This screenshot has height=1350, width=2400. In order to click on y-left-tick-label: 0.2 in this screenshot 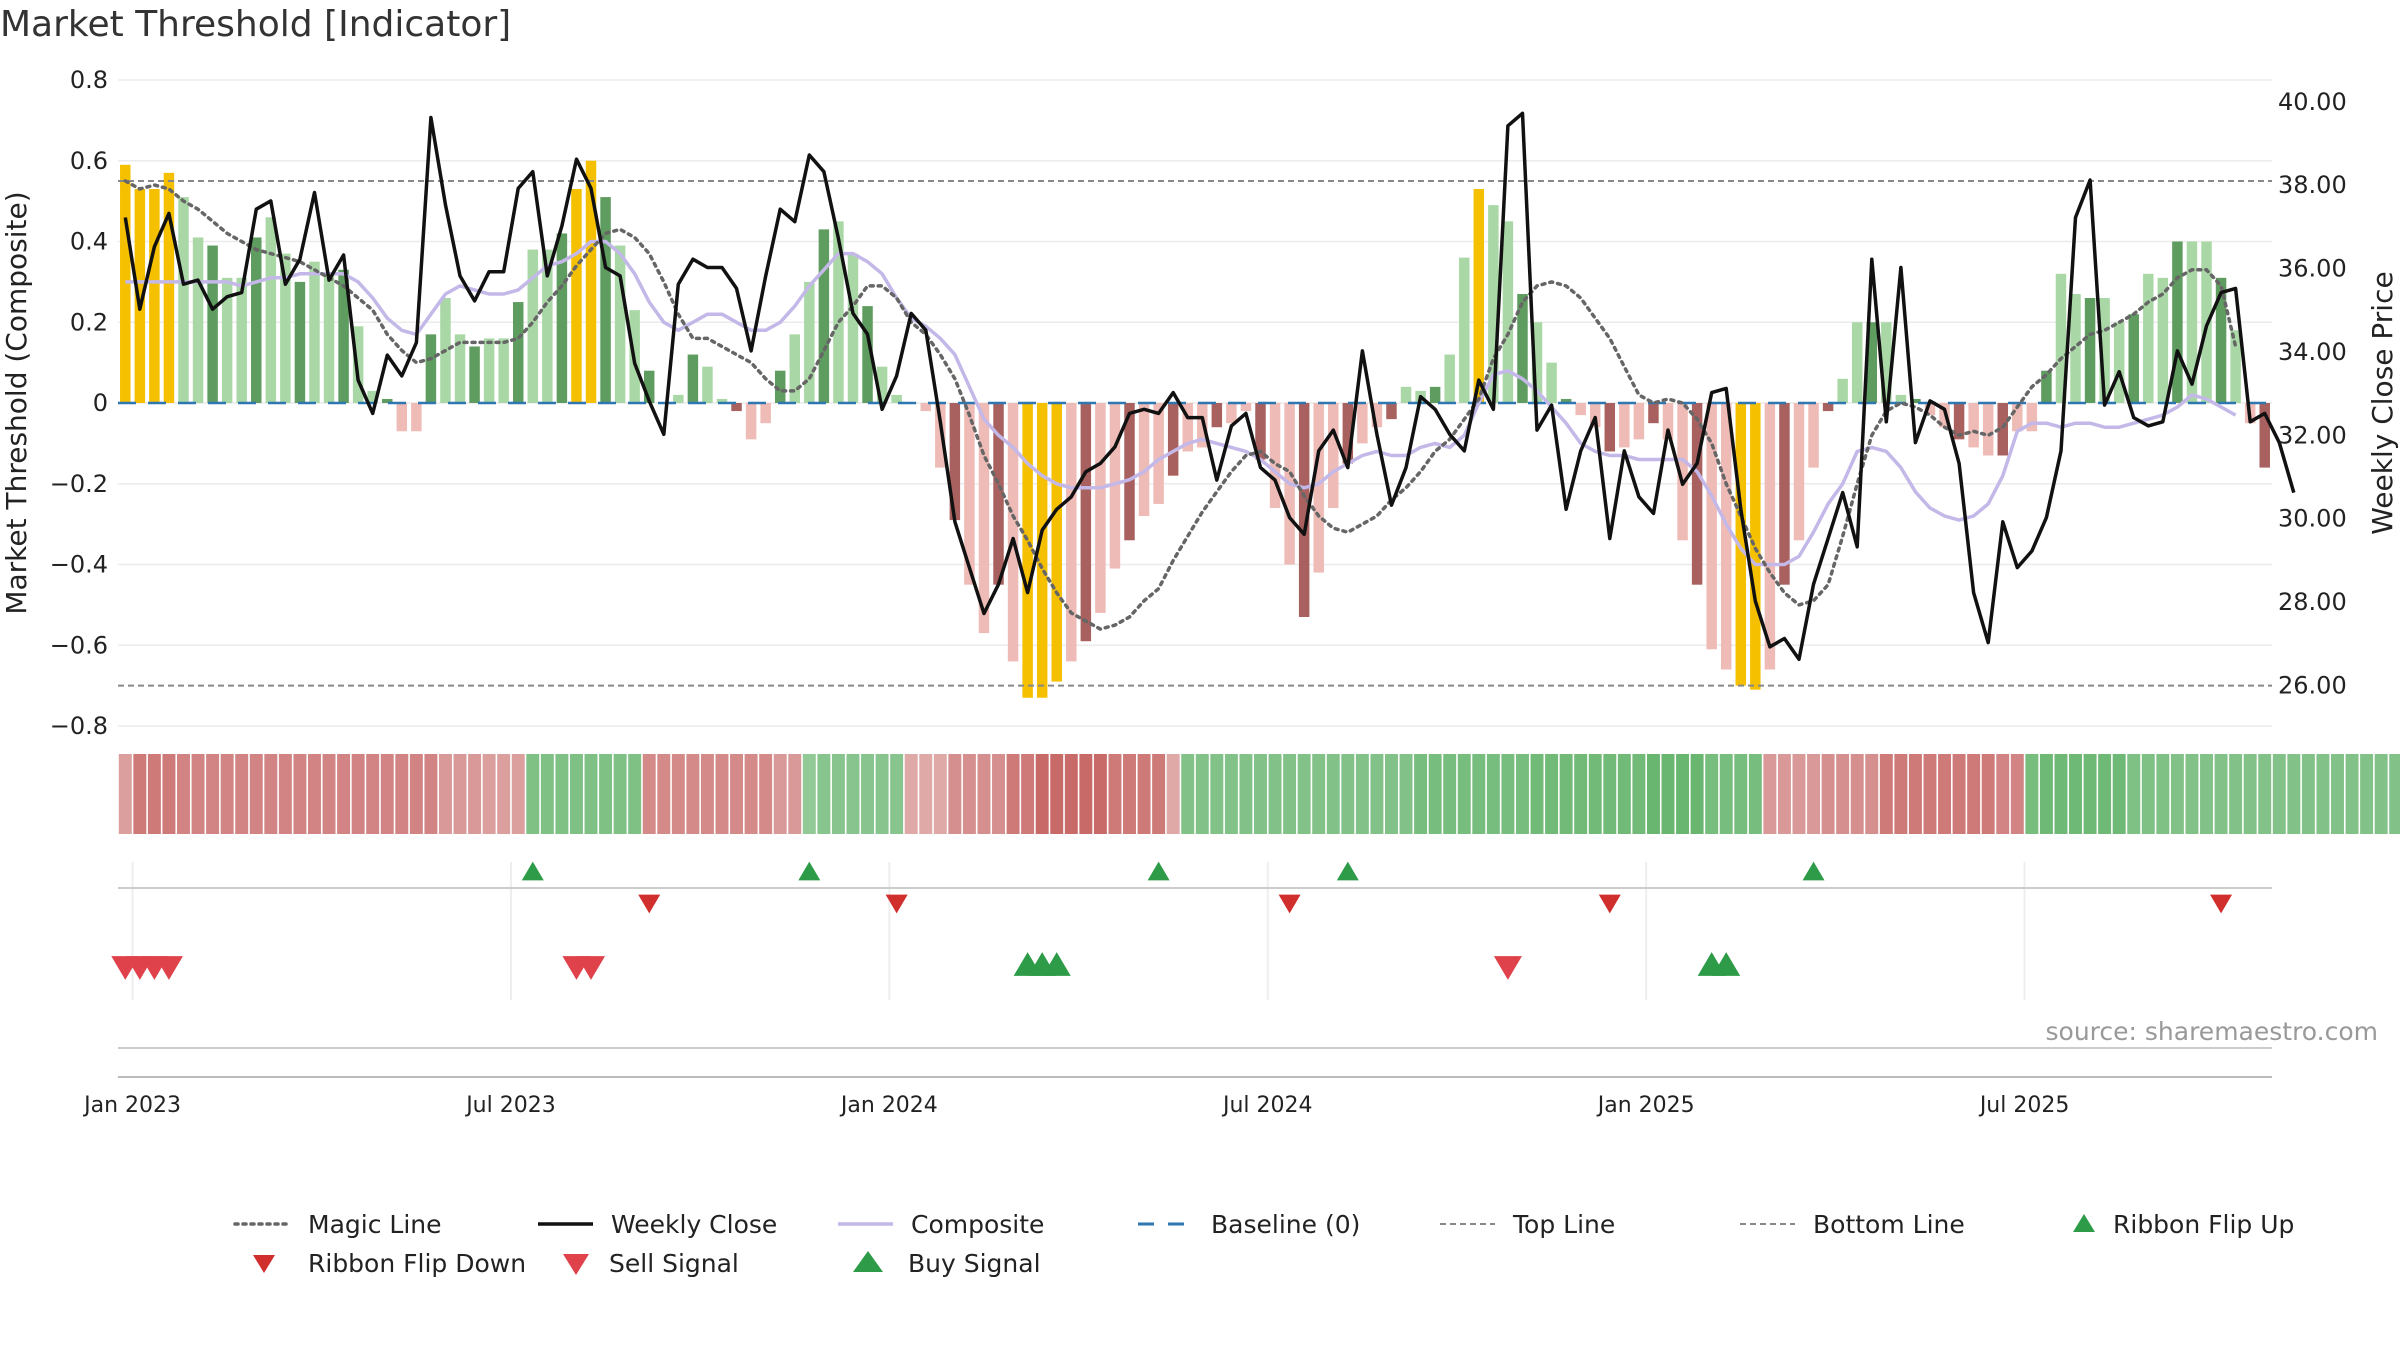, I will do `click(89, 322)`.